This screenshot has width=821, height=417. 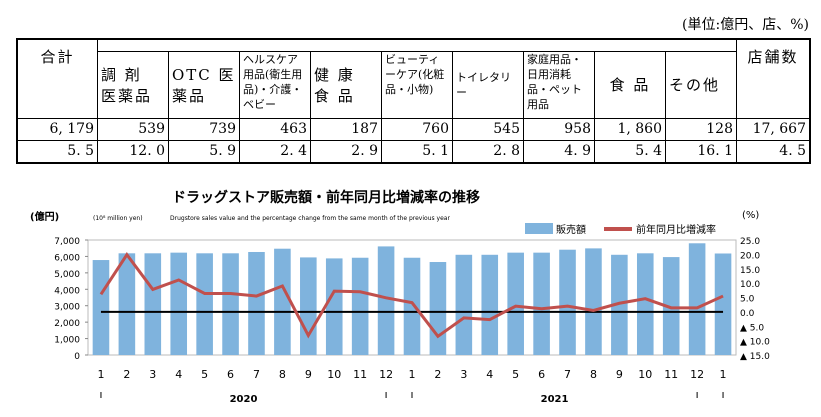 What do you see at coordinates (126, 374) in the screenshot?
I see `x-tick-label: 2` at bounding box center [126, 374].